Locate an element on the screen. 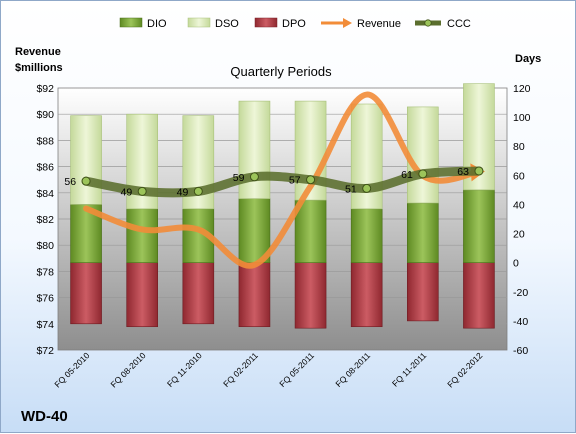 Image resolution: width=576 pixels, height=434 pixels. legend-swatch-revenue is located at coordinates (336, 23).